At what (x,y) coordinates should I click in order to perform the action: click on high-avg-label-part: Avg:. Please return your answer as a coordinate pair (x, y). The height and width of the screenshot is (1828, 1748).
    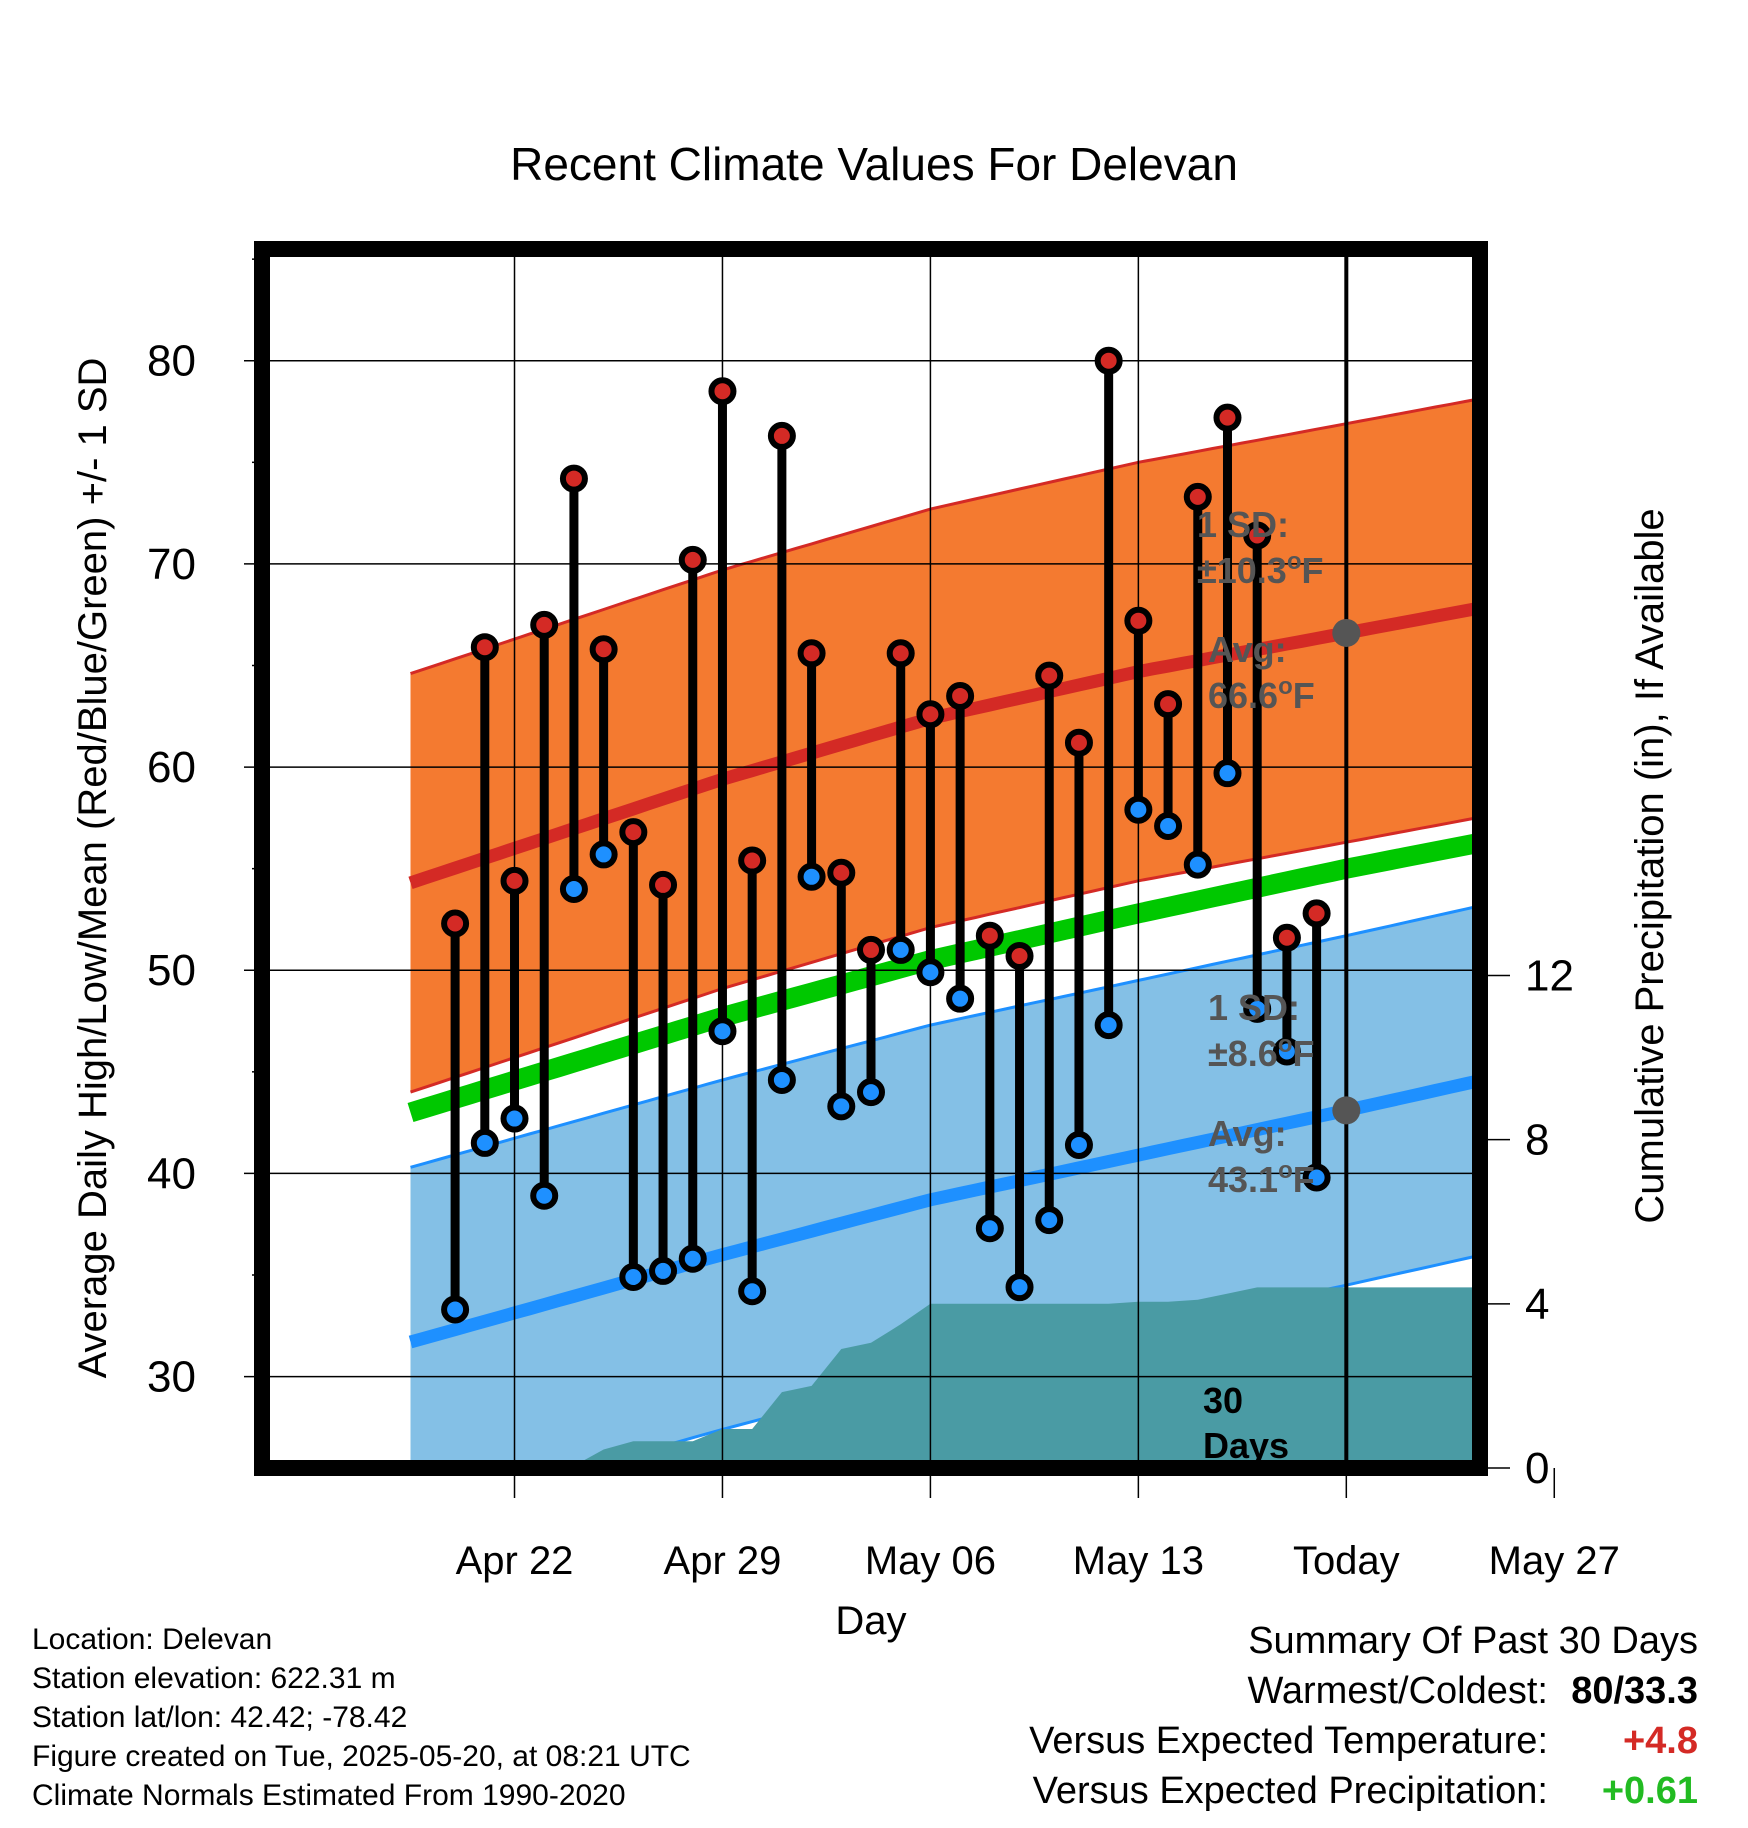
    Looking at the image, I should click on (1247, 649).